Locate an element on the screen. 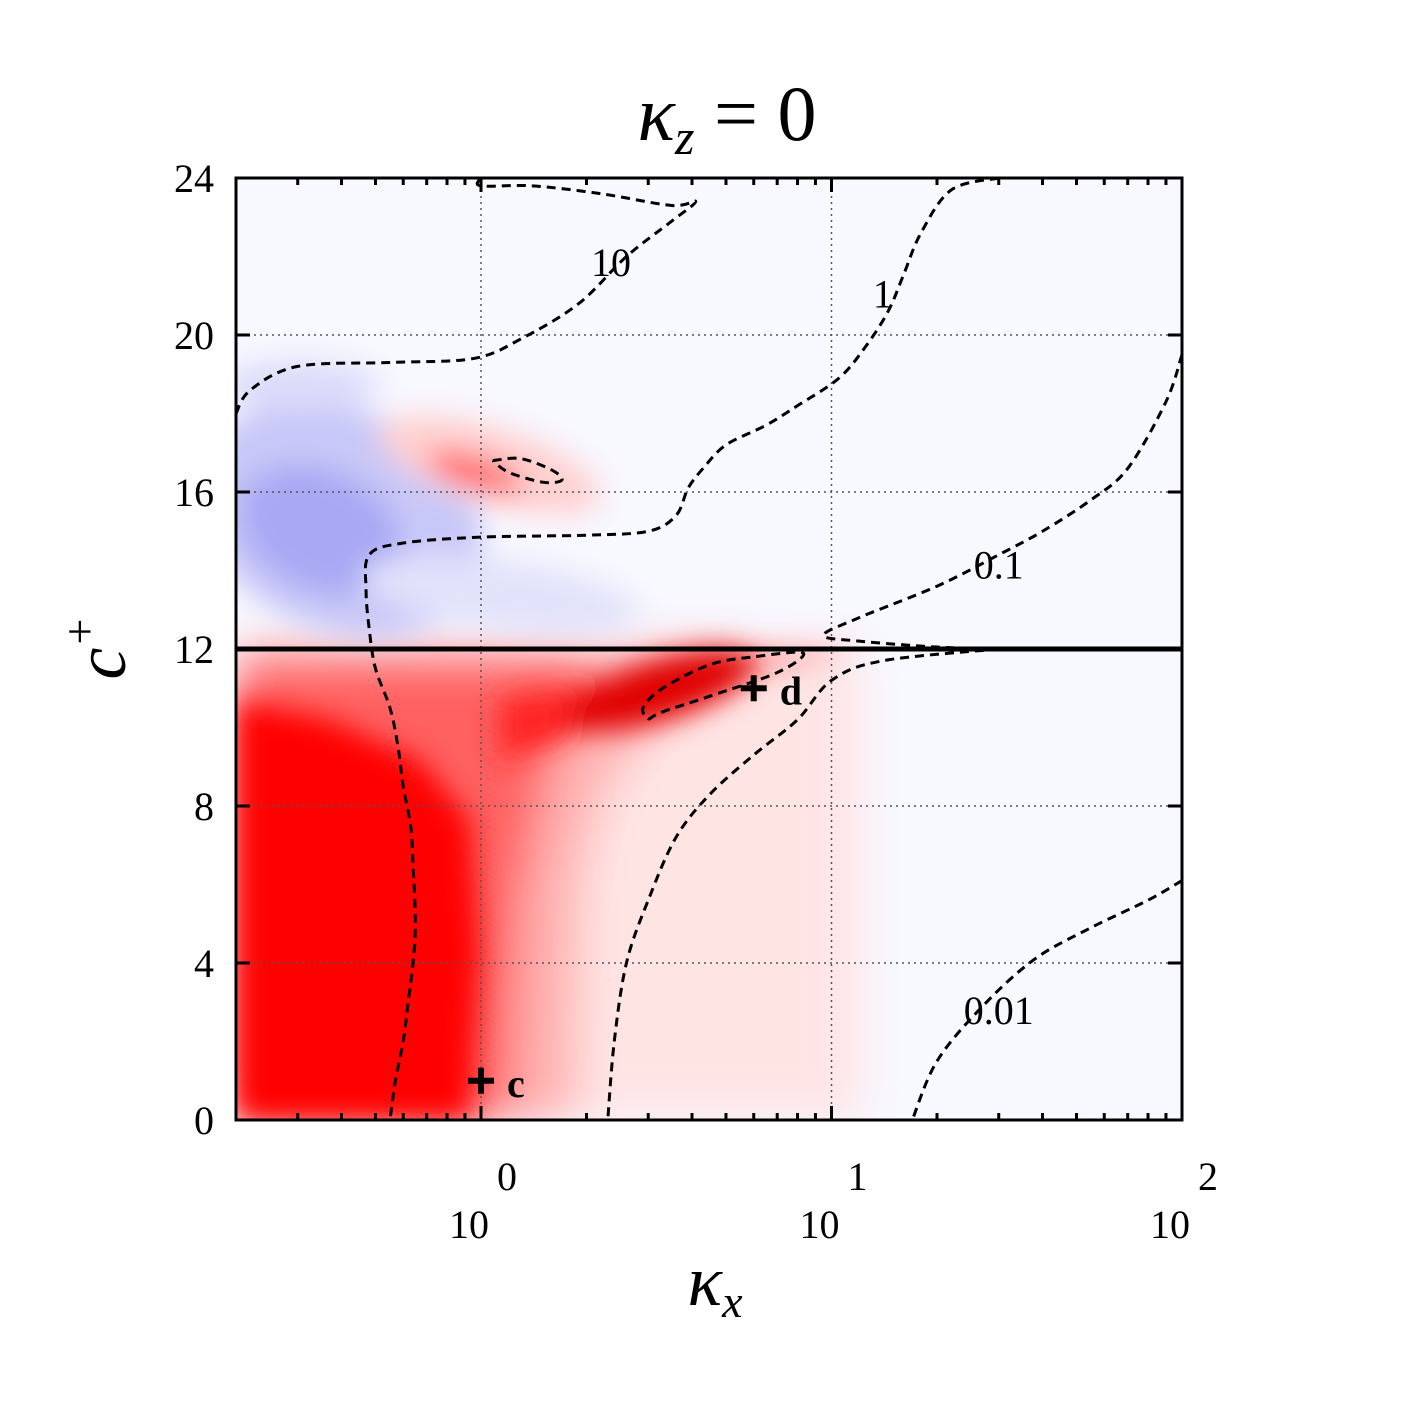 The width and height of the screenshot is (1418, 1418). marker-cross-d is located at coordinates (753, 688).